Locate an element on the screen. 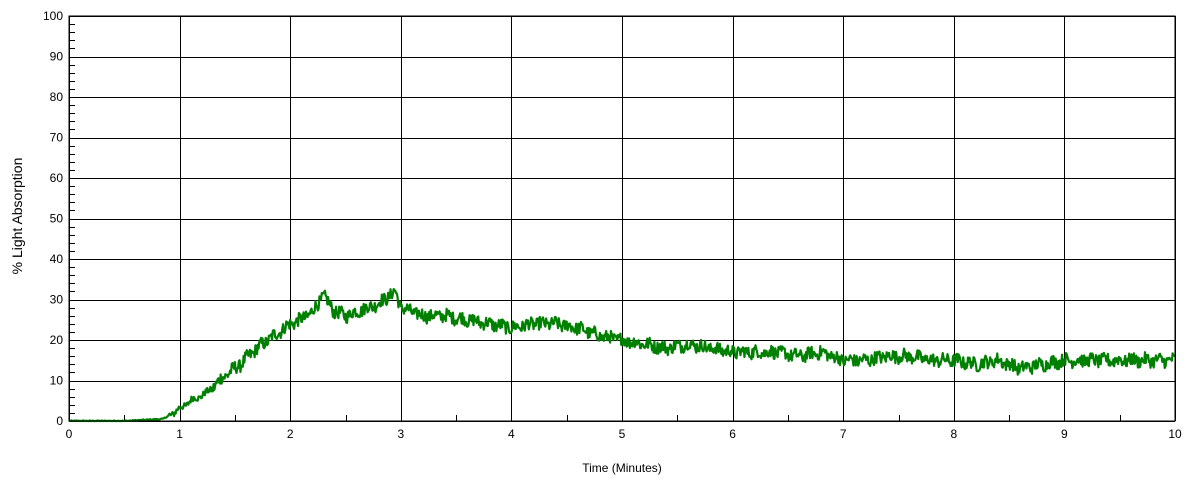 This screenshot has width=1191, height=480. y-tick-label: 0 is located at coordinates (59, 421).